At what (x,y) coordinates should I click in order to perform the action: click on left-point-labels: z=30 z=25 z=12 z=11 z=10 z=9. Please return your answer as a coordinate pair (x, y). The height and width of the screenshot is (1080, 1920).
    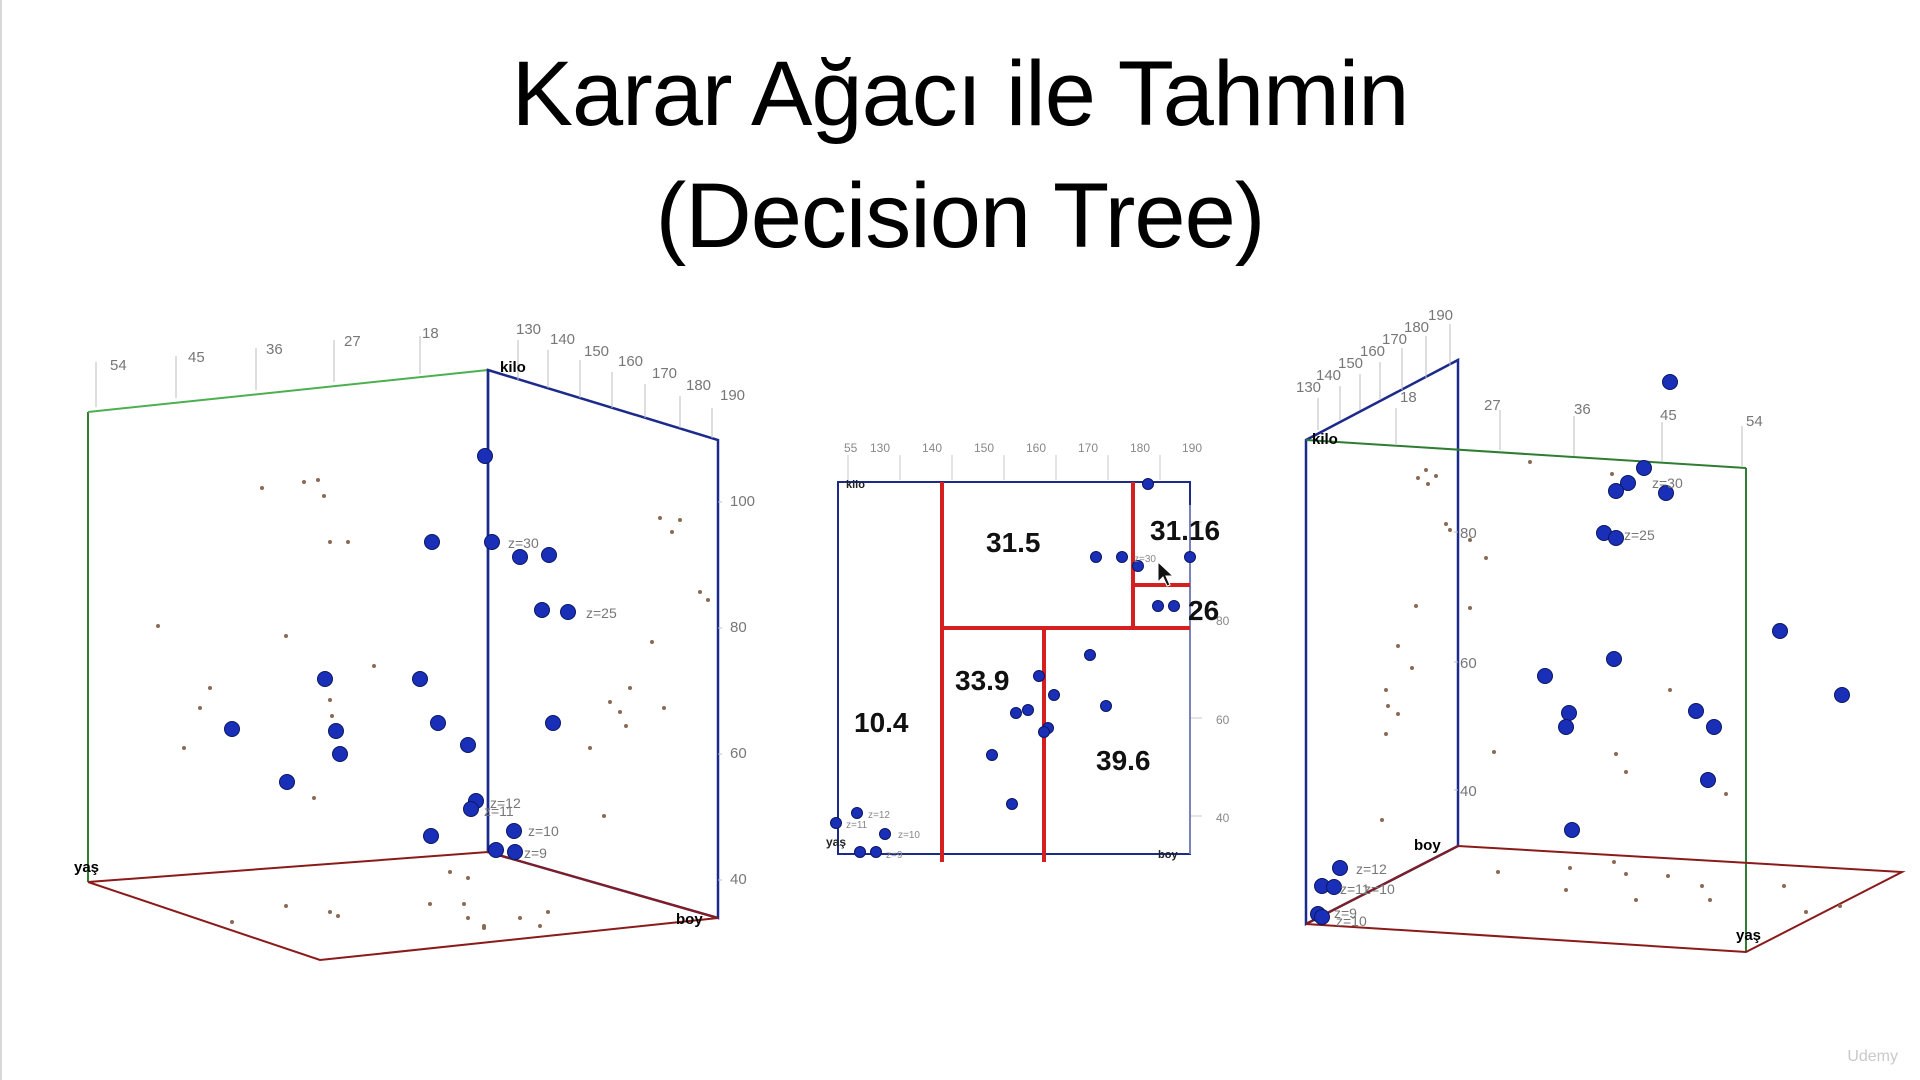
    Looking at the image, I should click on (550, 698).